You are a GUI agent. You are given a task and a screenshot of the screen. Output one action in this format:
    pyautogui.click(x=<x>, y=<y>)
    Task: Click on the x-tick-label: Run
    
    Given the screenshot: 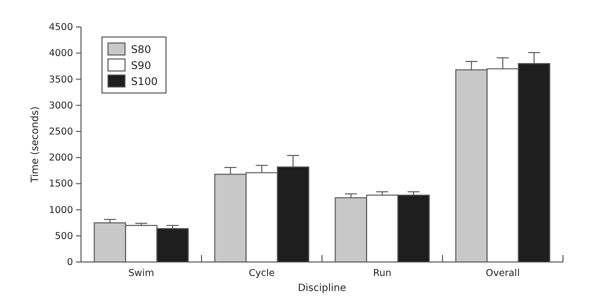 What is the action you would take?
    pyautogui.click(x=382, y=273)
    